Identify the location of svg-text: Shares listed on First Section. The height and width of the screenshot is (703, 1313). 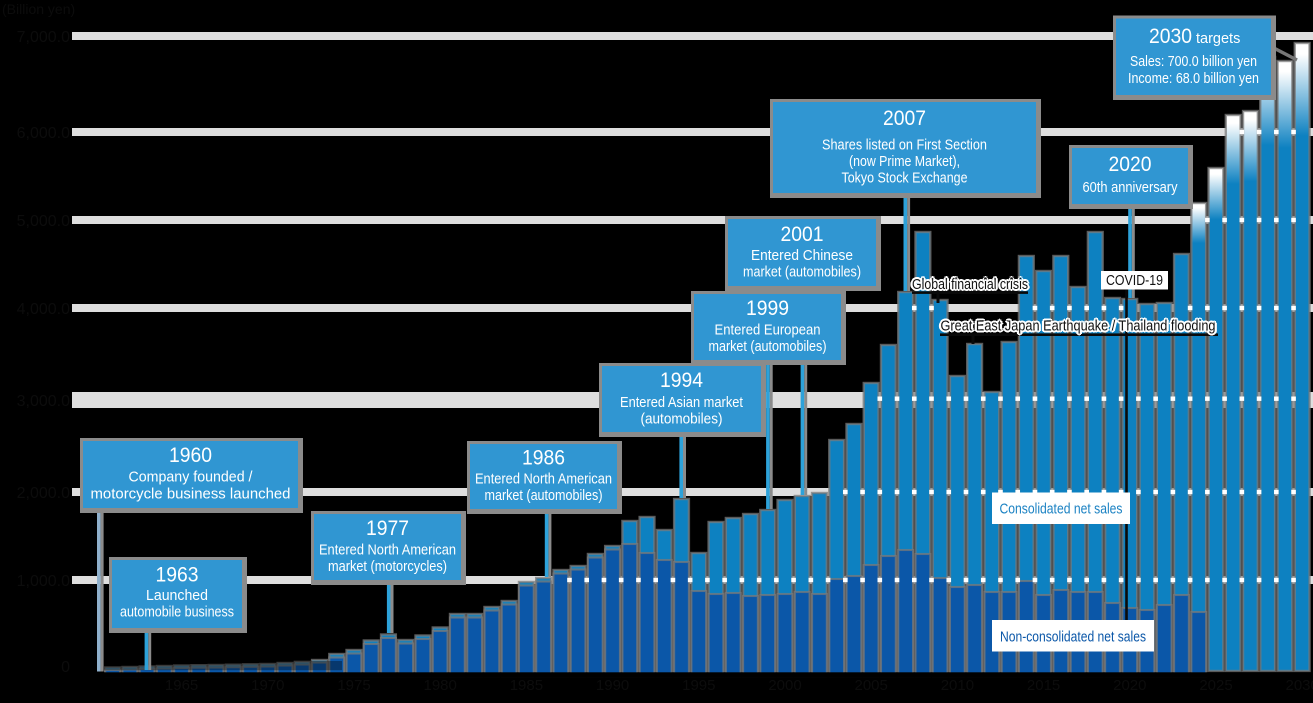
(904, 146).